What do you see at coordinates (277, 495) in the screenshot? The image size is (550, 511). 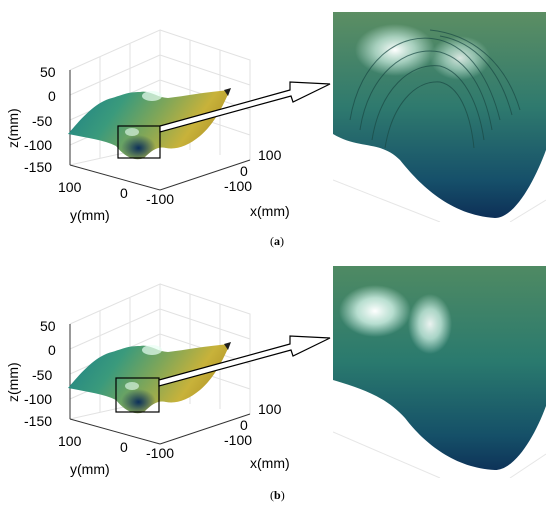 I see `panel-caption: (b)` at bounding box center [277, 495].